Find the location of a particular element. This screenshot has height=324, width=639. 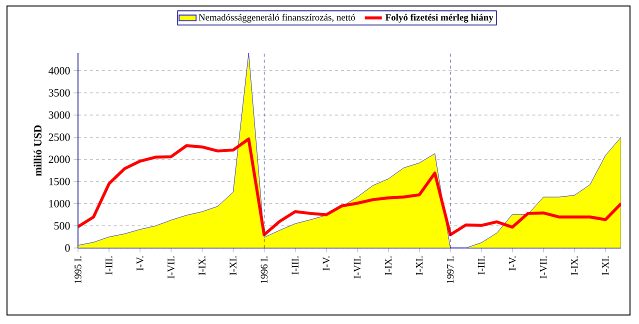

y-axis-title: millió USD is located at coordinates (38, 150).